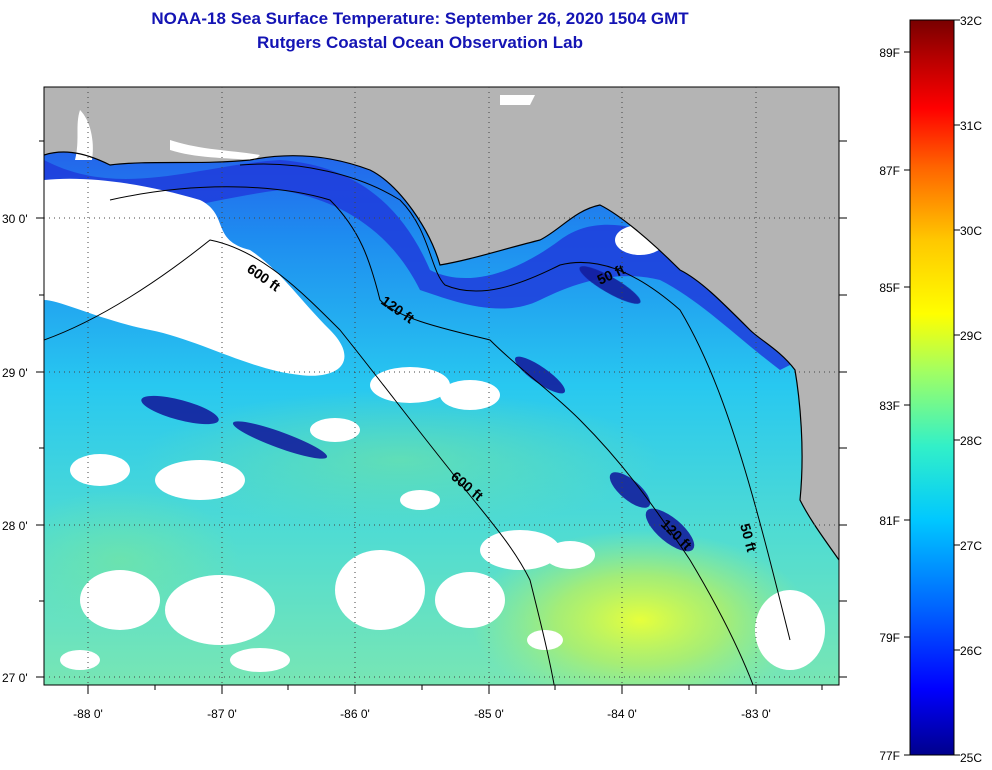 Image resolution: width=992 pixels, height=770 pixels. I want to click on lon-label: -87 0', so click(222, 714).